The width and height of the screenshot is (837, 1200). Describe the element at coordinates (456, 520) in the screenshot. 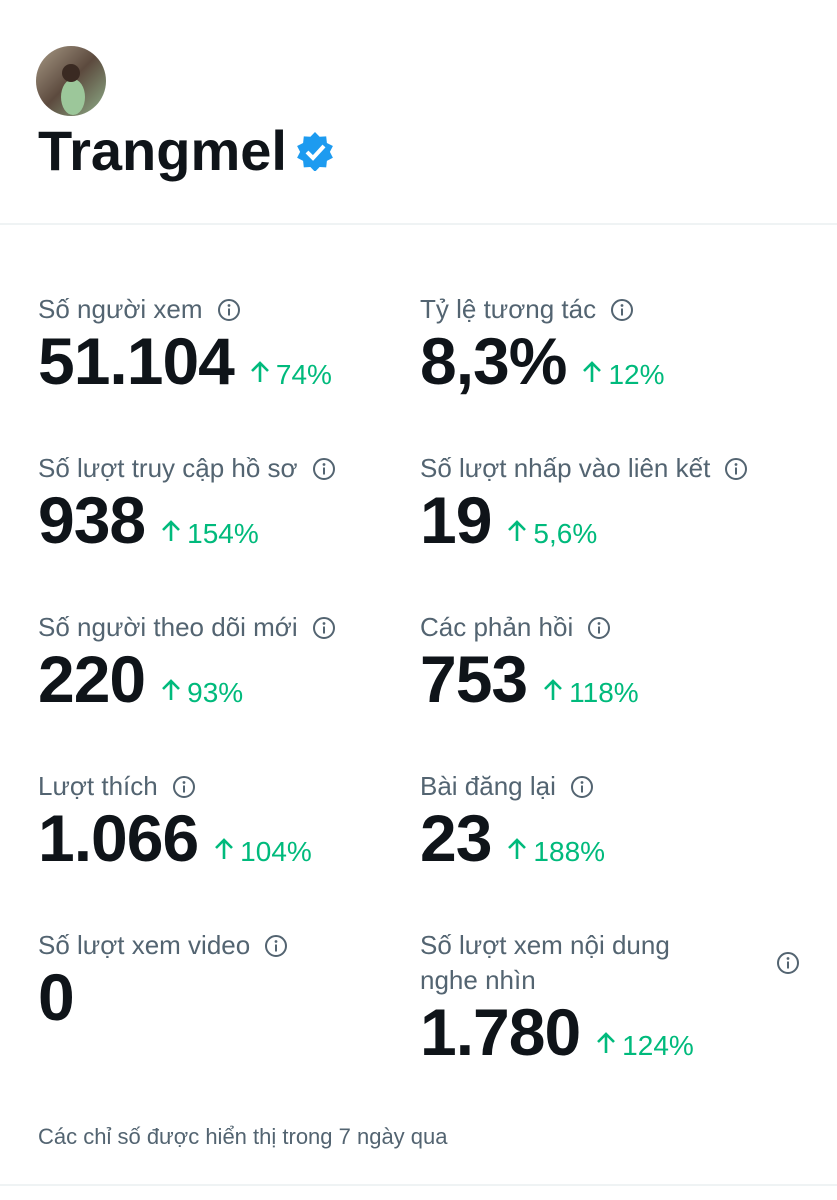

I see `metric-value: 19` at that location.